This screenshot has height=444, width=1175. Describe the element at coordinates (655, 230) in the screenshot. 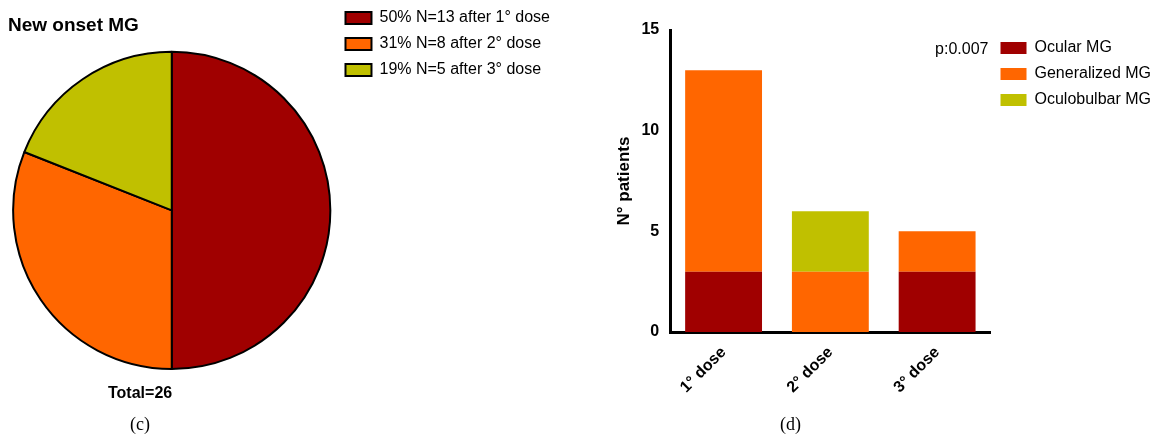

I see `y-tick-label: 5` at that location.